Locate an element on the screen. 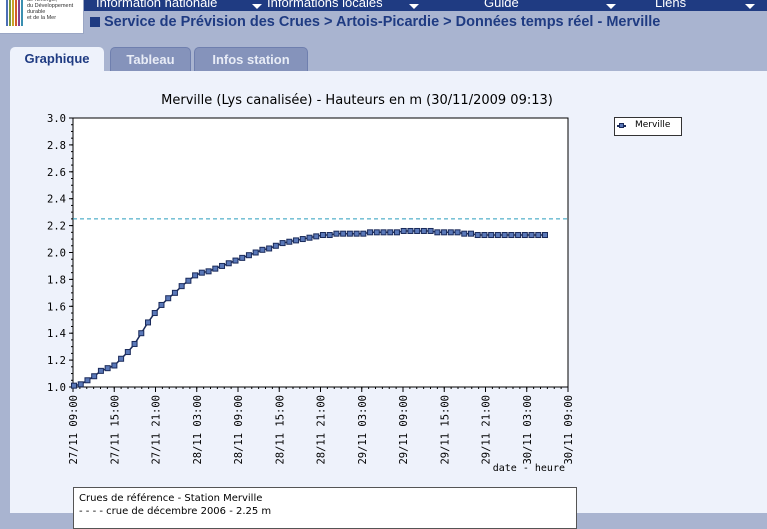 This screenshot has height=529, width=767. legend-square-marker is located at coordinates (621, 125).